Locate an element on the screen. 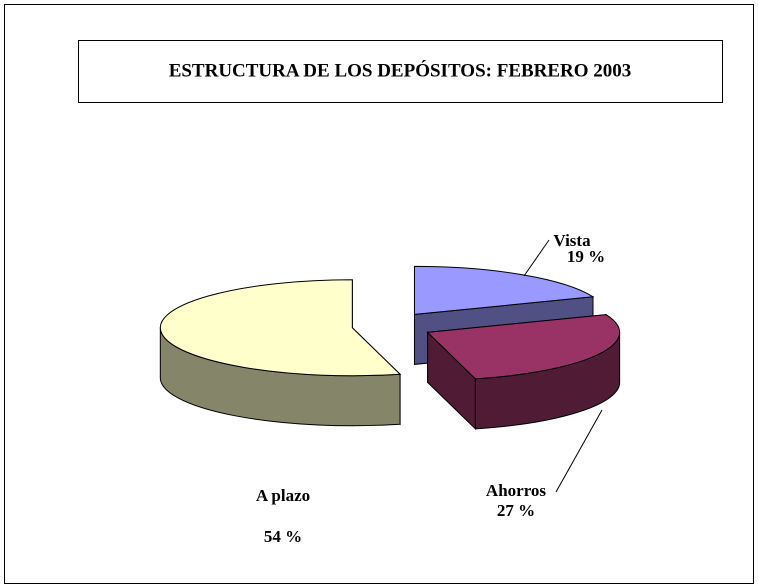 The width and height of the screenshot is (758, 588). slice-label: Ahorros is located at coordinates (516, 490).